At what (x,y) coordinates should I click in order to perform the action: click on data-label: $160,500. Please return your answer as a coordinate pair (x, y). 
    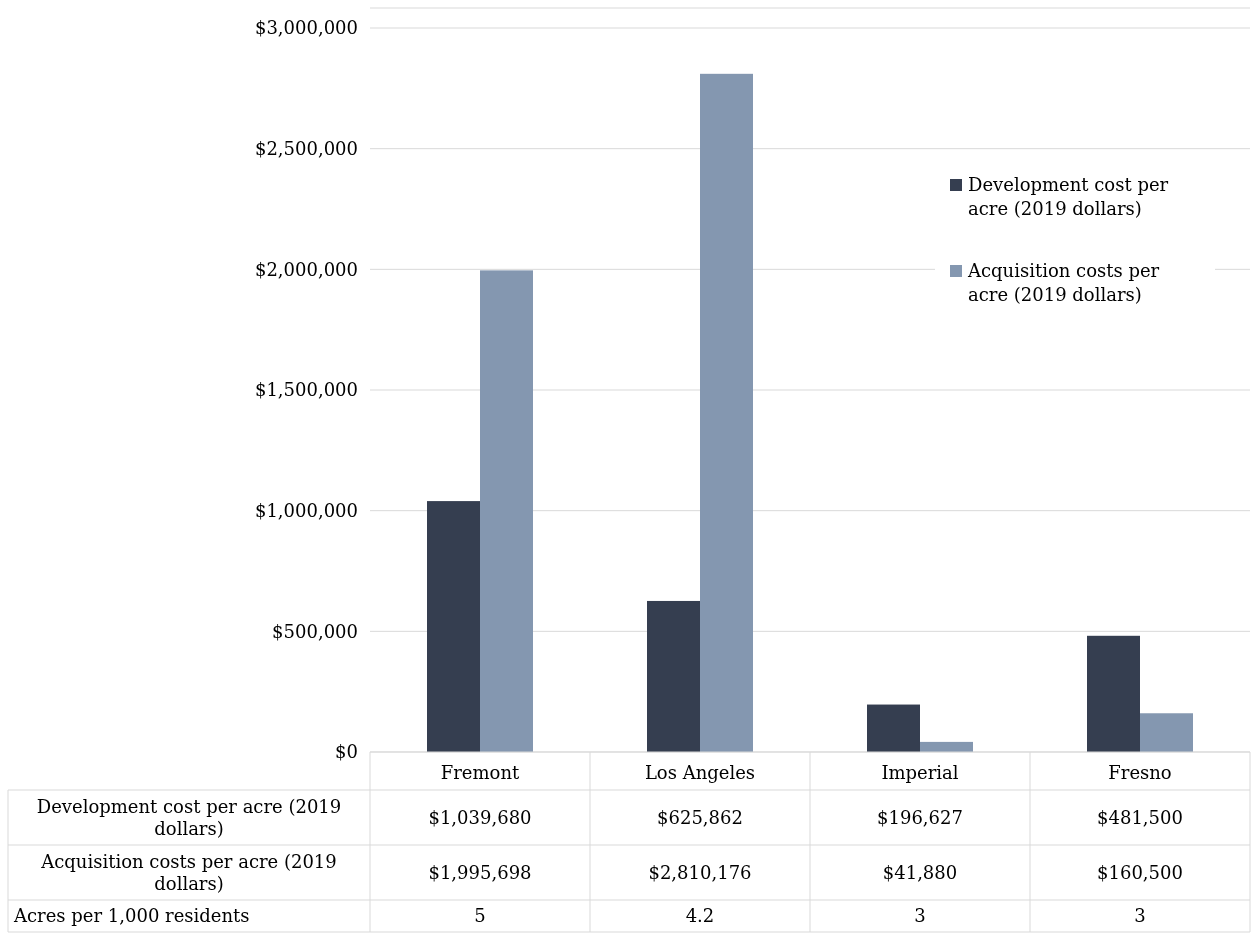
    Looking at the image, I should click on (1140, 872).